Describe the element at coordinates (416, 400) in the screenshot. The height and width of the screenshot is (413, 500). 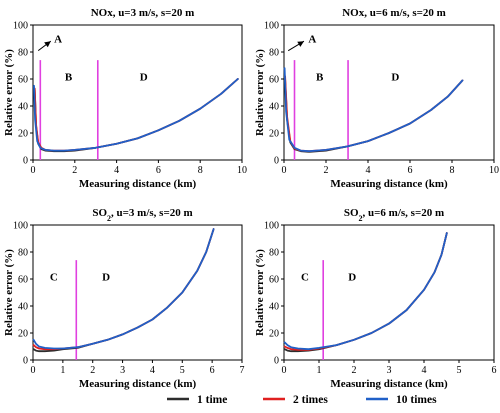
I see `legend-label-10-times: 10 times` at that location.